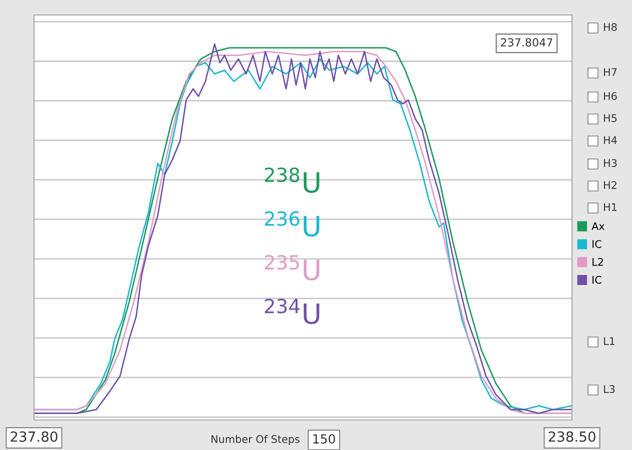  Describe the element at coordinates (256, 440) in the screenshot. I see `text: Number Of Steps` at that location.